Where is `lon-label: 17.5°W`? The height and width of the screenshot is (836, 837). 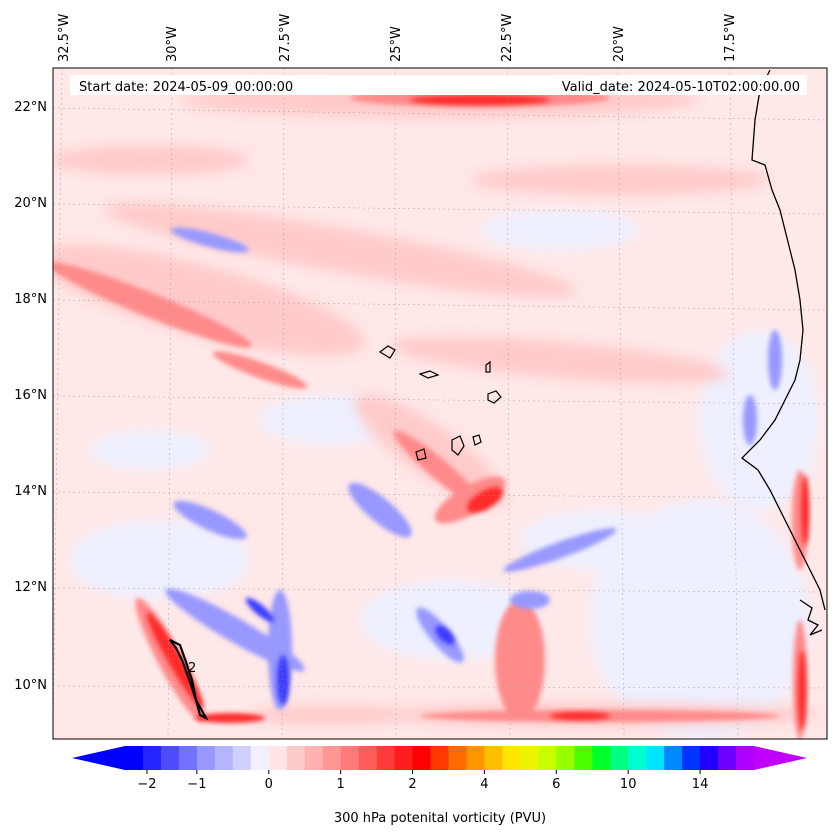
lon-label: 17.5°W is located at coordinates (730, 38).